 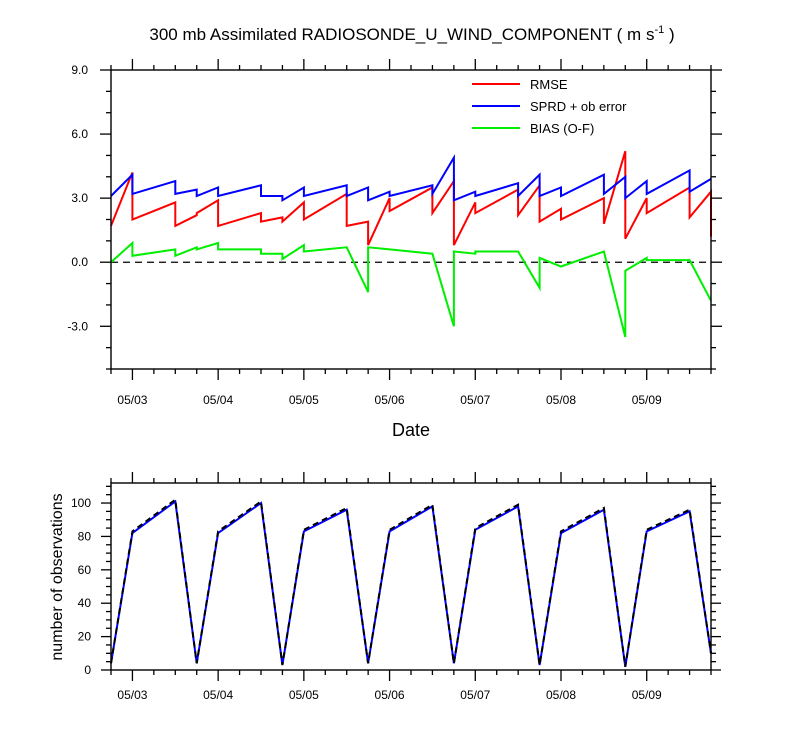 What do you see at coordinates (85, 536) in the screenshot?
I see `y-tick-label: 80` at bounding box center [85, 536].